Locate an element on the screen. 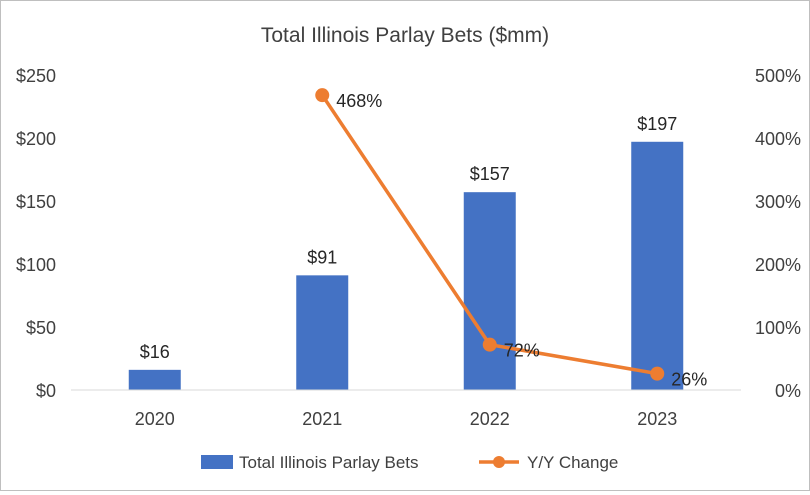 Image resolution: width=810 pixels, height=495 pixels. right-axis-tick-label: 0% is located at coordinates (788, 391).